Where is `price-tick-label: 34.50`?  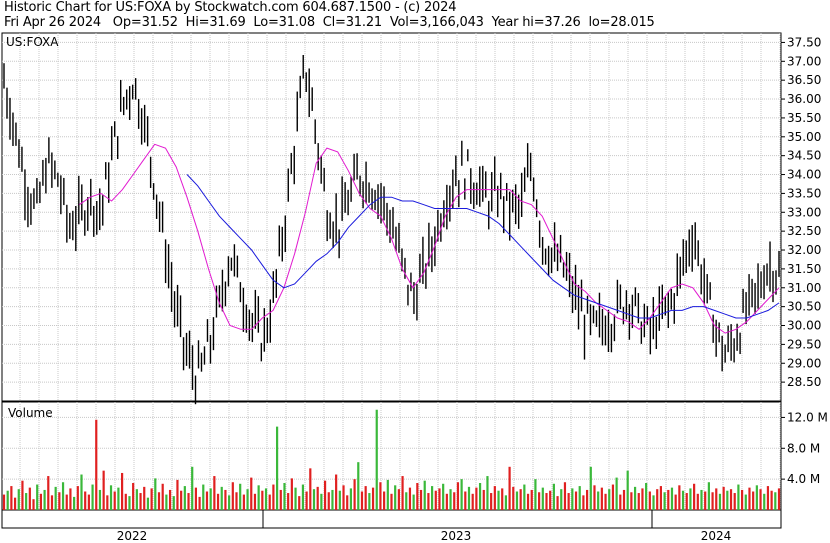 price-tick-label: 34.50 is located at coordinates (804, 156).